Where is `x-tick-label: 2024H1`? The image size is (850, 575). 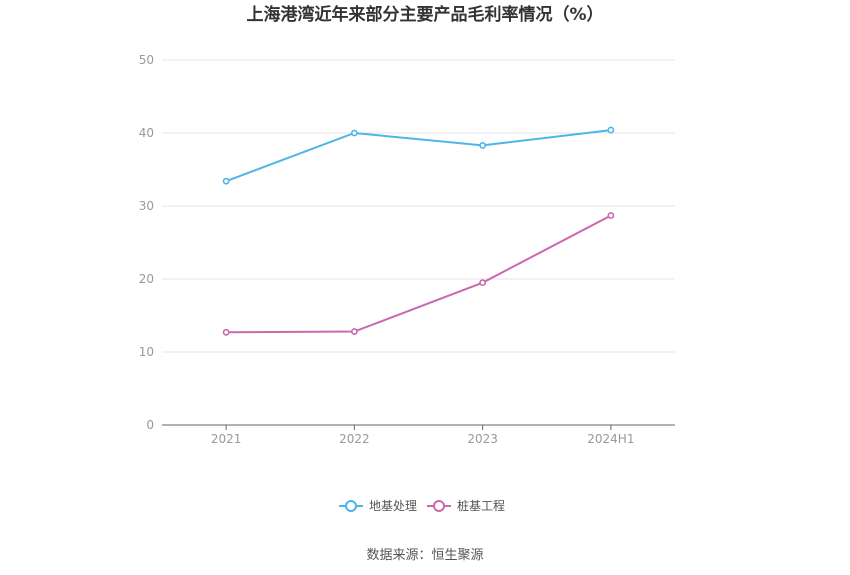 x-tick-label: 2024H1 is located at coordinates (610, 439).